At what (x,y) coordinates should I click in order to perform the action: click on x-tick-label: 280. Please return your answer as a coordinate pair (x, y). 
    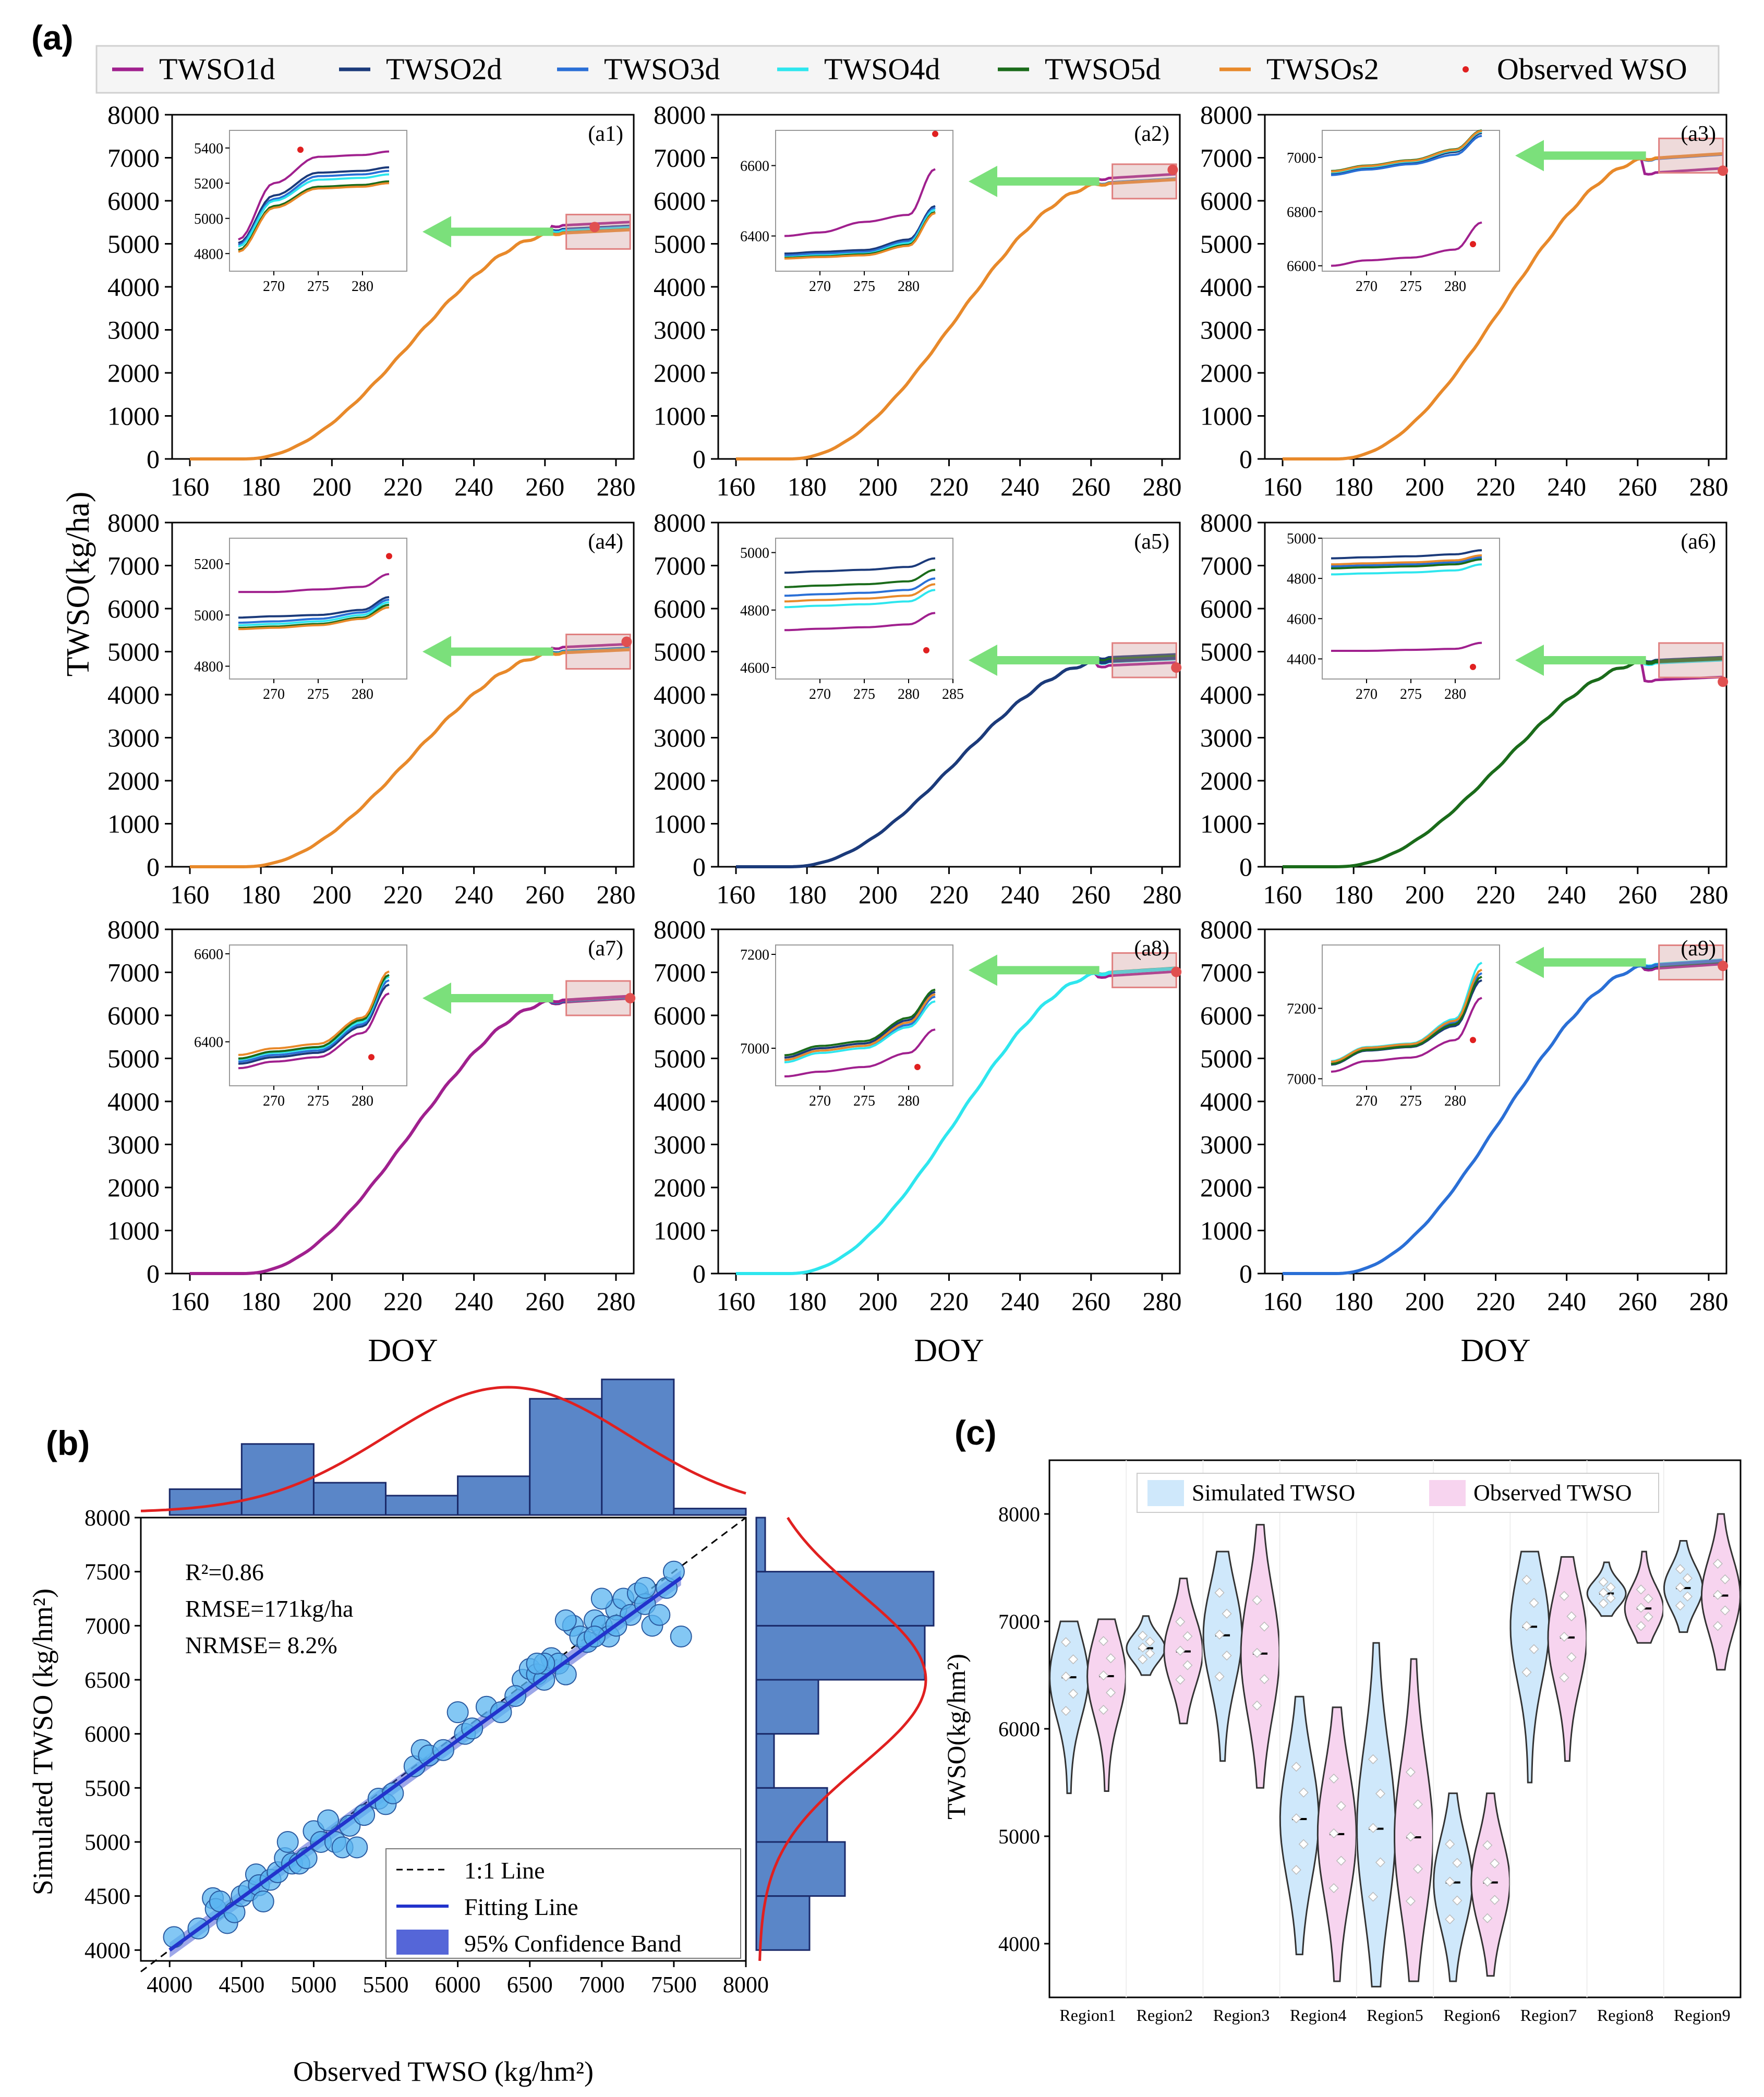
    Looking at the image, I should click on (1708, 1301).